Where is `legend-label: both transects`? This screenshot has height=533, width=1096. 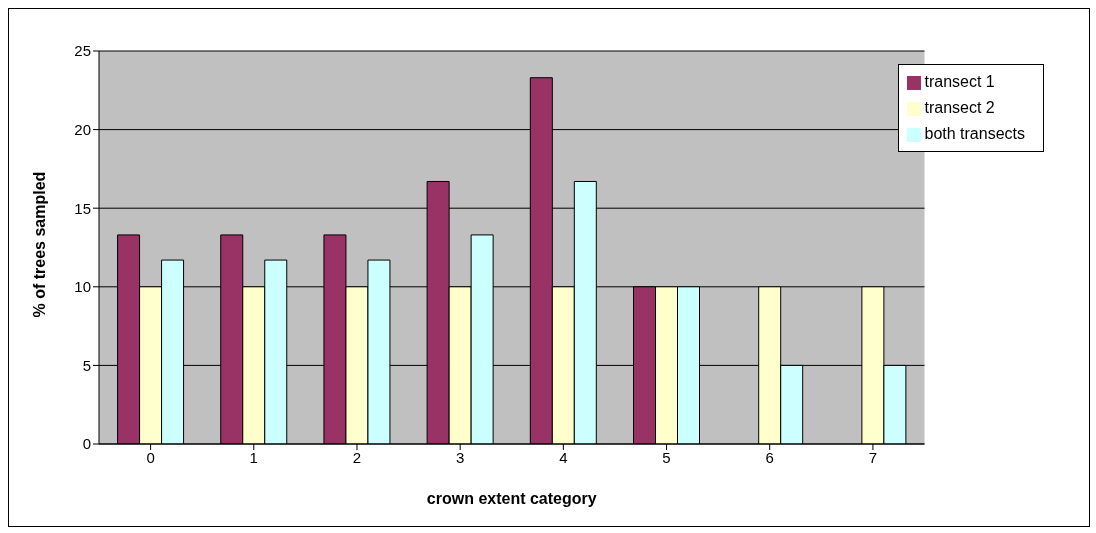 legend-label: both transects is located at coordinates (974, 133).